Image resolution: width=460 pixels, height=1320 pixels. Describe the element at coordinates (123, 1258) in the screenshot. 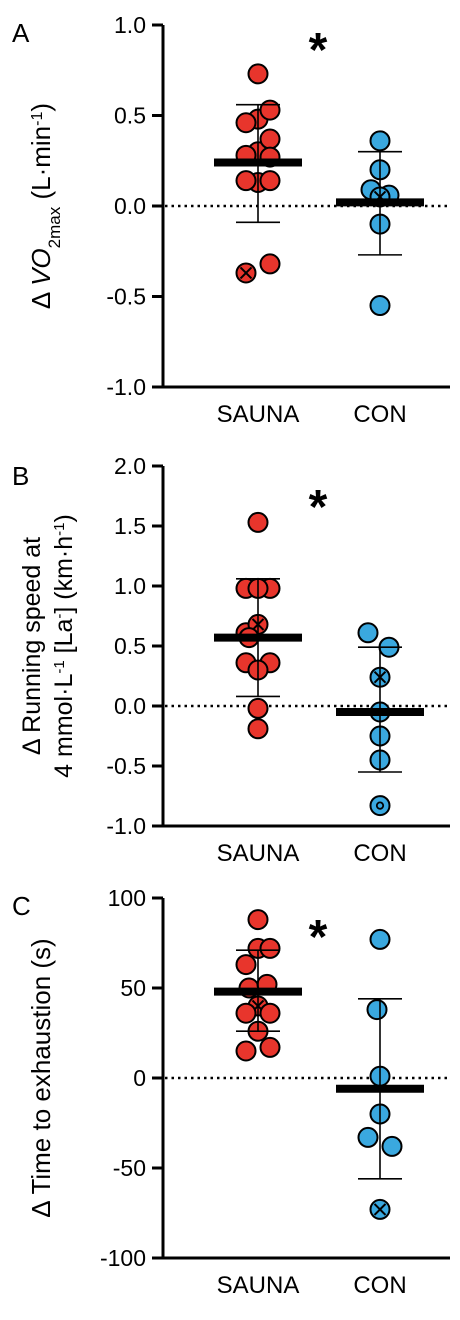

I see `y-tick-label: -100` at that location.